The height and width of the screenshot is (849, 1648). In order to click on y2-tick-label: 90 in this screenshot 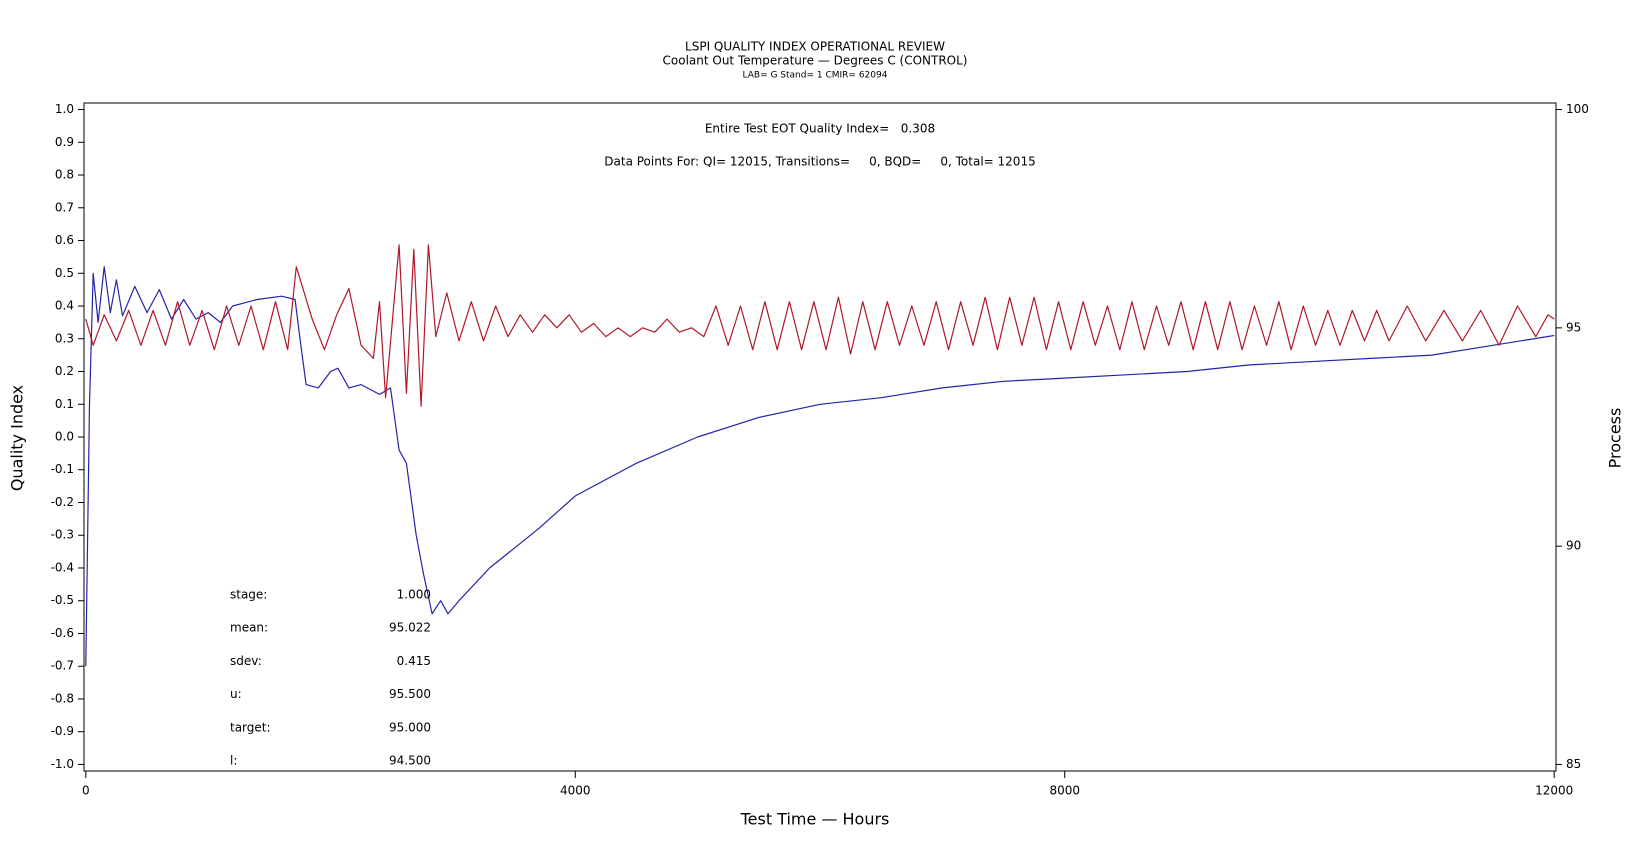, I will do `click(1573, 546)`.